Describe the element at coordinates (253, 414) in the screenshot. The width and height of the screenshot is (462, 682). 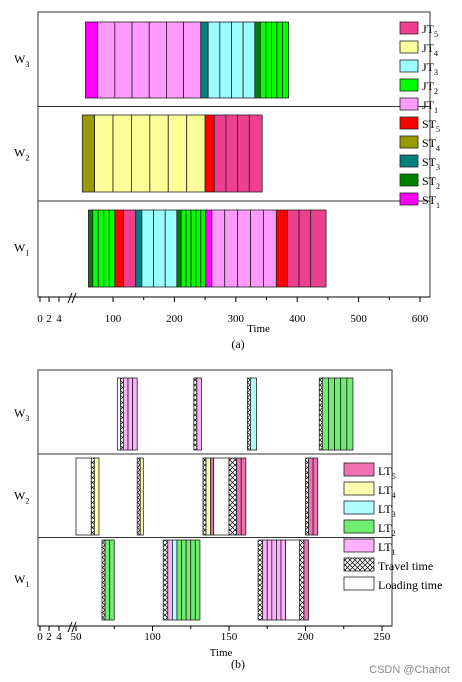
I see `gantt-bar-LT3` at that location.